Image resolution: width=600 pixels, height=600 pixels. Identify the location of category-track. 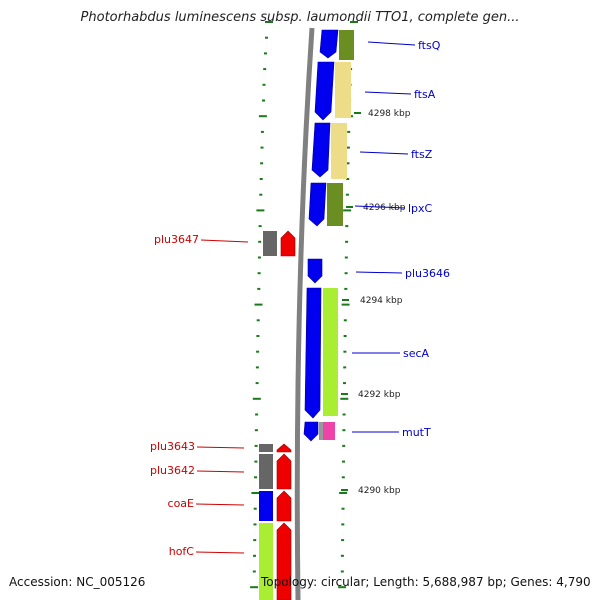
(336, 235).